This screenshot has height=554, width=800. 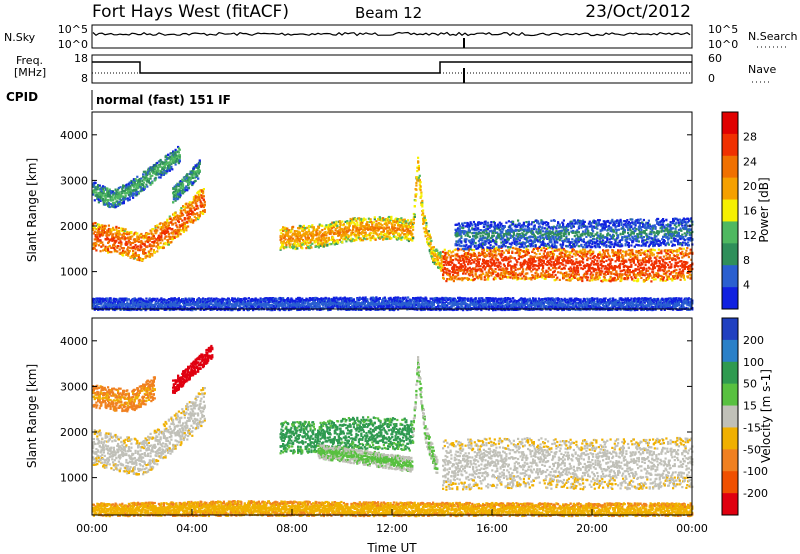 I want to click on freq-panel: Freq. [MHz] 18 8 60 0 Nave, so click(x=395, y=68).